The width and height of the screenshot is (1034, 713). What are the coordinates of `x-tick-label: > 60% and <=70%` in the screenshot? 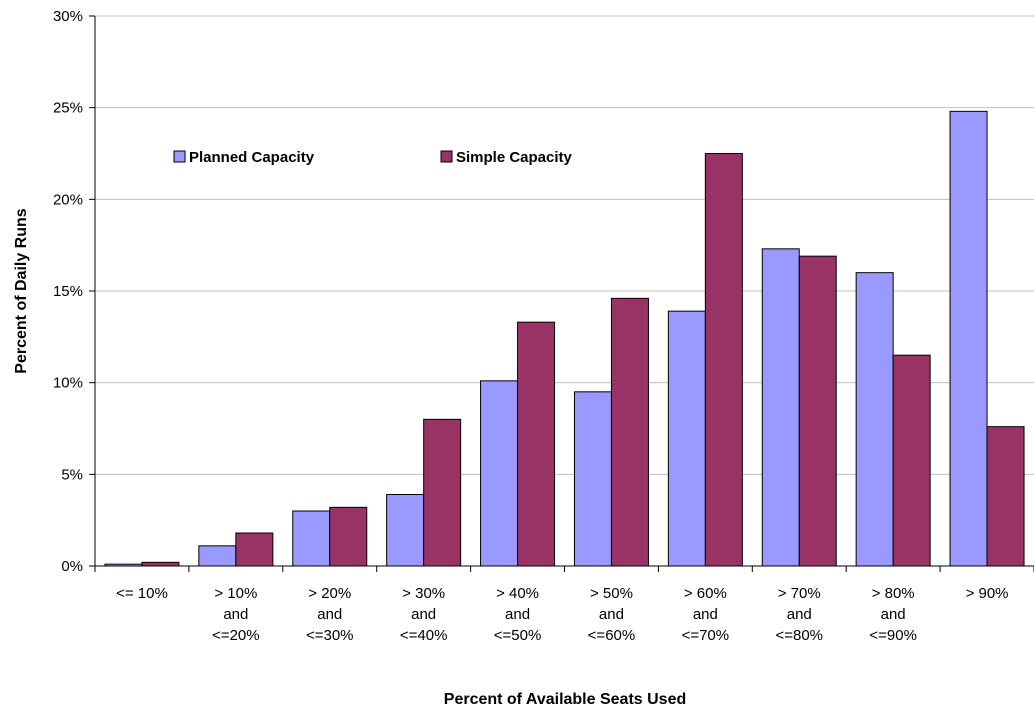 It's located at (706, 614).